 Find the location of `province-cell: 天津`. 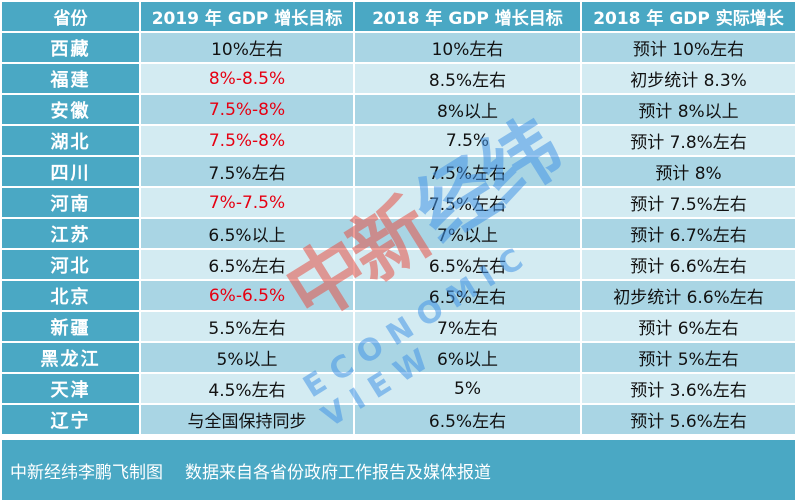

province-cell: 天津 is located at coordinates (71, 389).